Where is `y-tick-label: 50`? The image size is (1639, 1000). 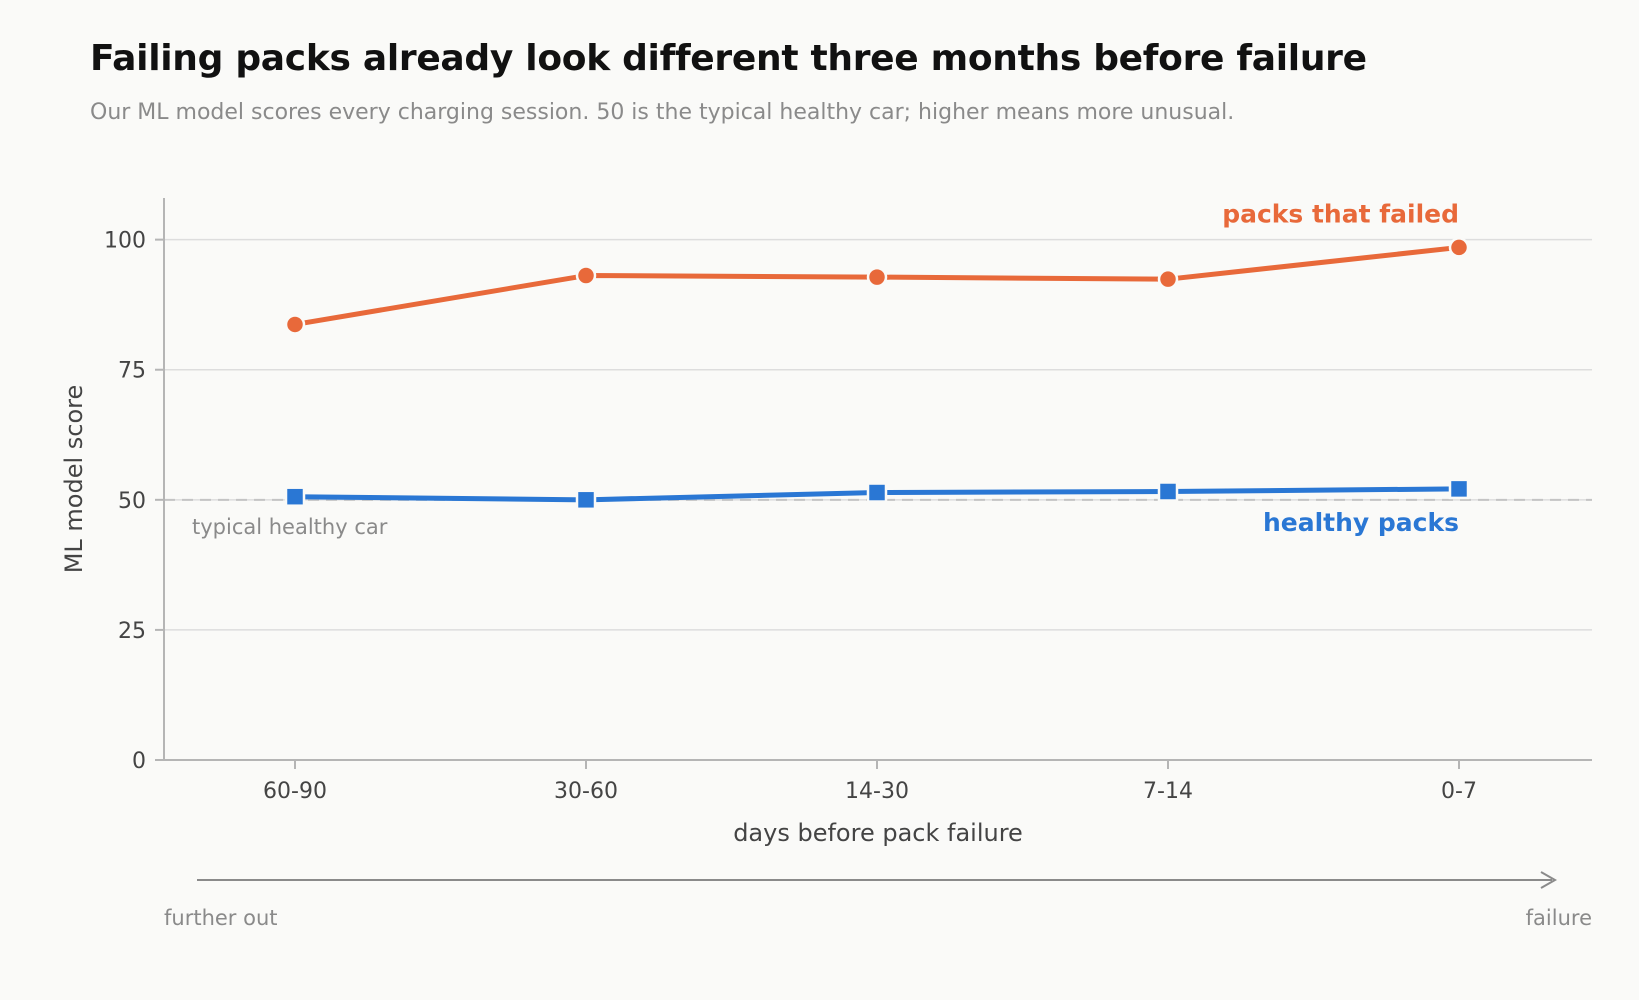
y-tick-label: 50 is located at coordinates (132, 501).